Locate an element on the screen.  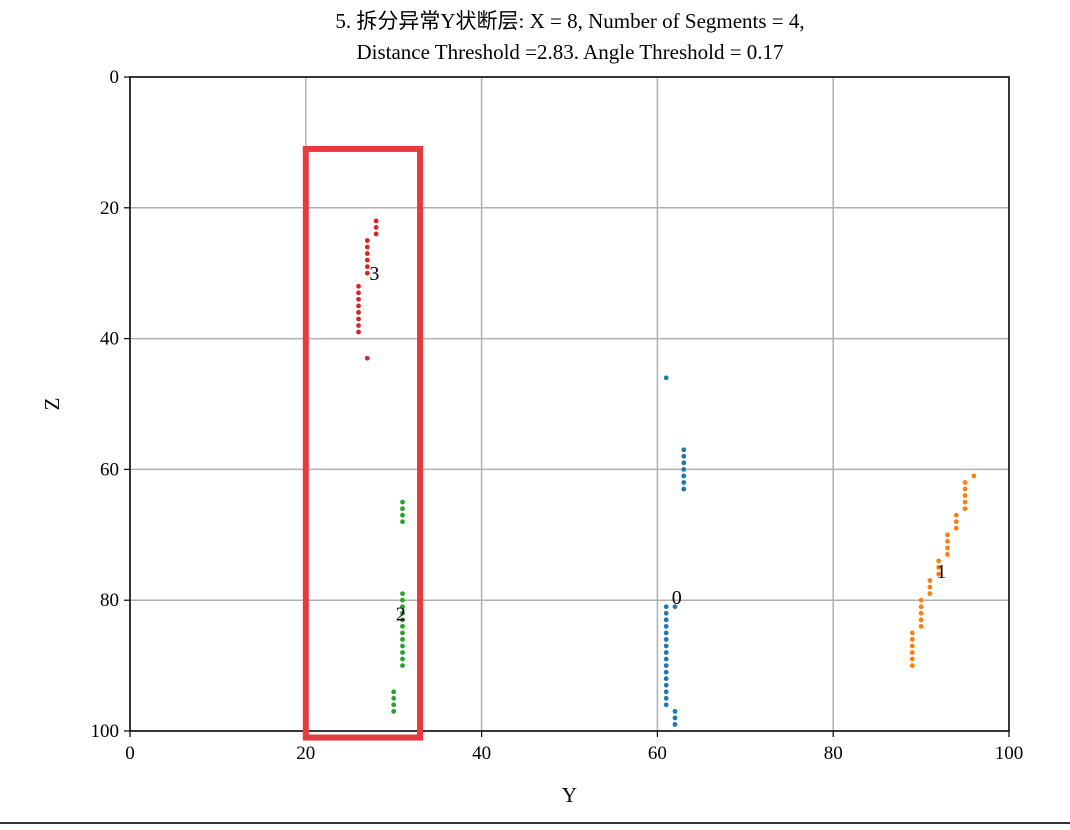
y-tick-label: 100 is located at coordinates (105, 731).